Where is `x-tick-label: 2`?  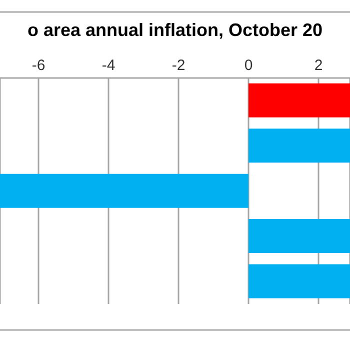 x-tick-label: 2 is located at coordinates (318, 65).